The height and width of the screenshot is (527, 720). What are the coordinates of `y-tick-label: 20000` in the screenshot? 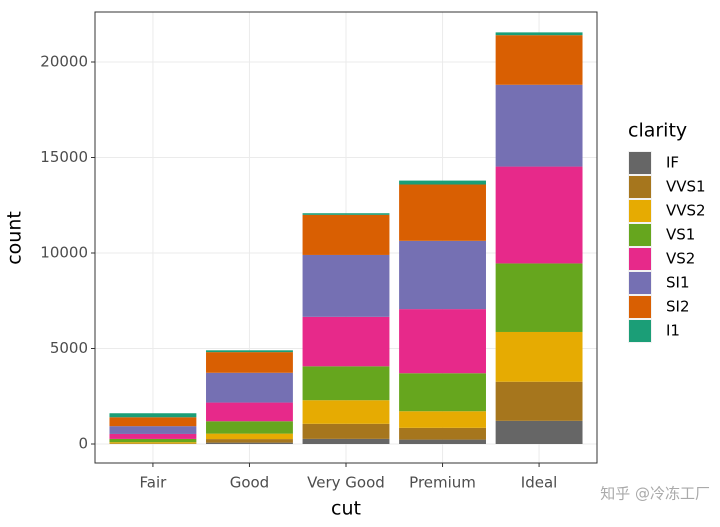 It's located at (64, 62).